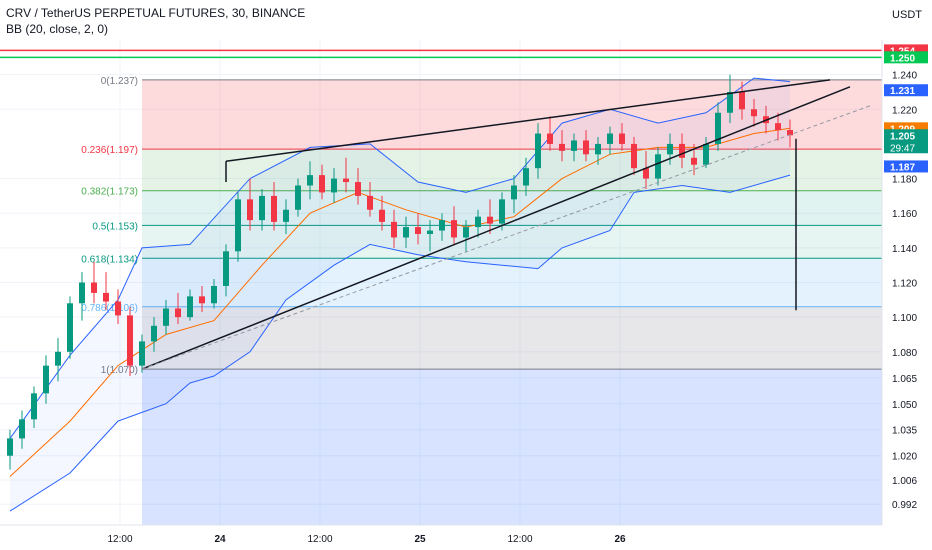 This screenshot has width=932, height=550. What do you see at coordinates (904, 284) in the screenshot?
I see `price-tick-label: 1.120` at bounding box center [904, 284].